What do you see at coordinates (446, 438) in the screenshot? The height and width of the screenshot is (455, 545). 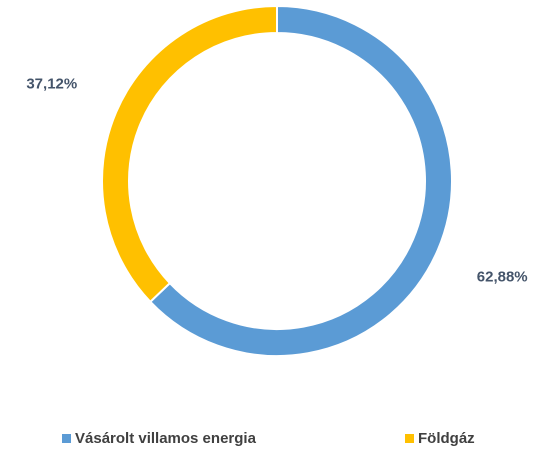 I see `legend-label: Földgáz` at bounding box center [446, 438].